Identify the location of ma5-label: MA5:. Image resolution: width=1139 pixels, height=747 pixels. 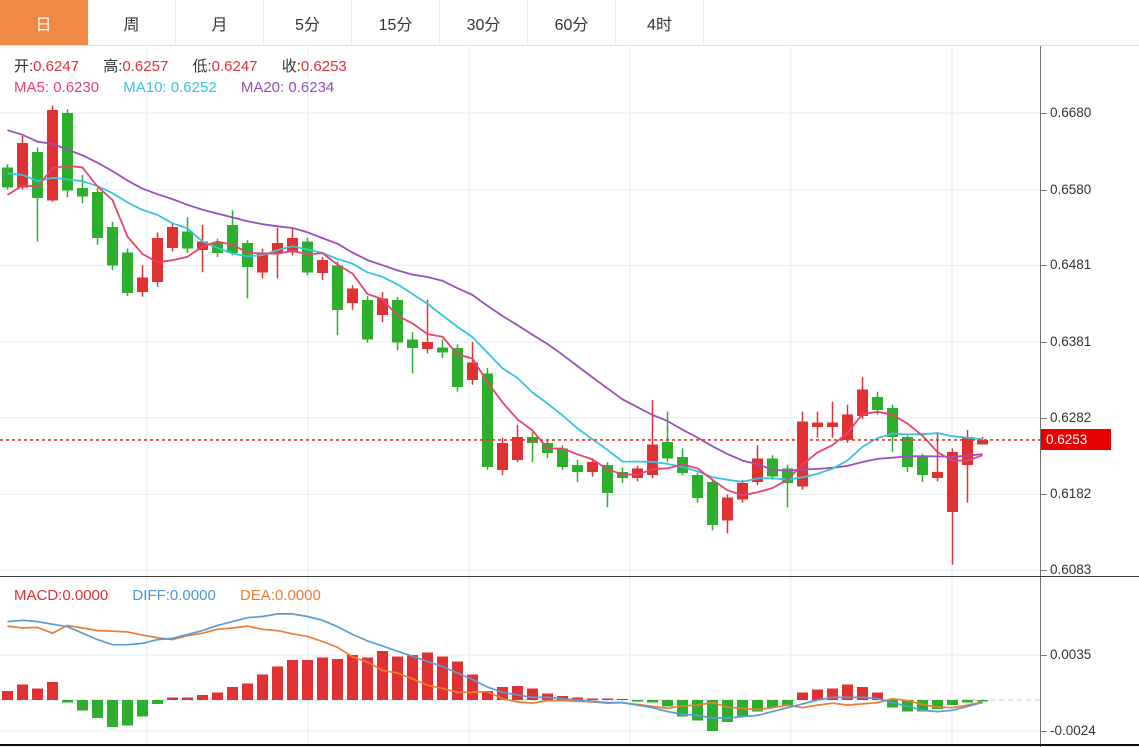
(32, 87).